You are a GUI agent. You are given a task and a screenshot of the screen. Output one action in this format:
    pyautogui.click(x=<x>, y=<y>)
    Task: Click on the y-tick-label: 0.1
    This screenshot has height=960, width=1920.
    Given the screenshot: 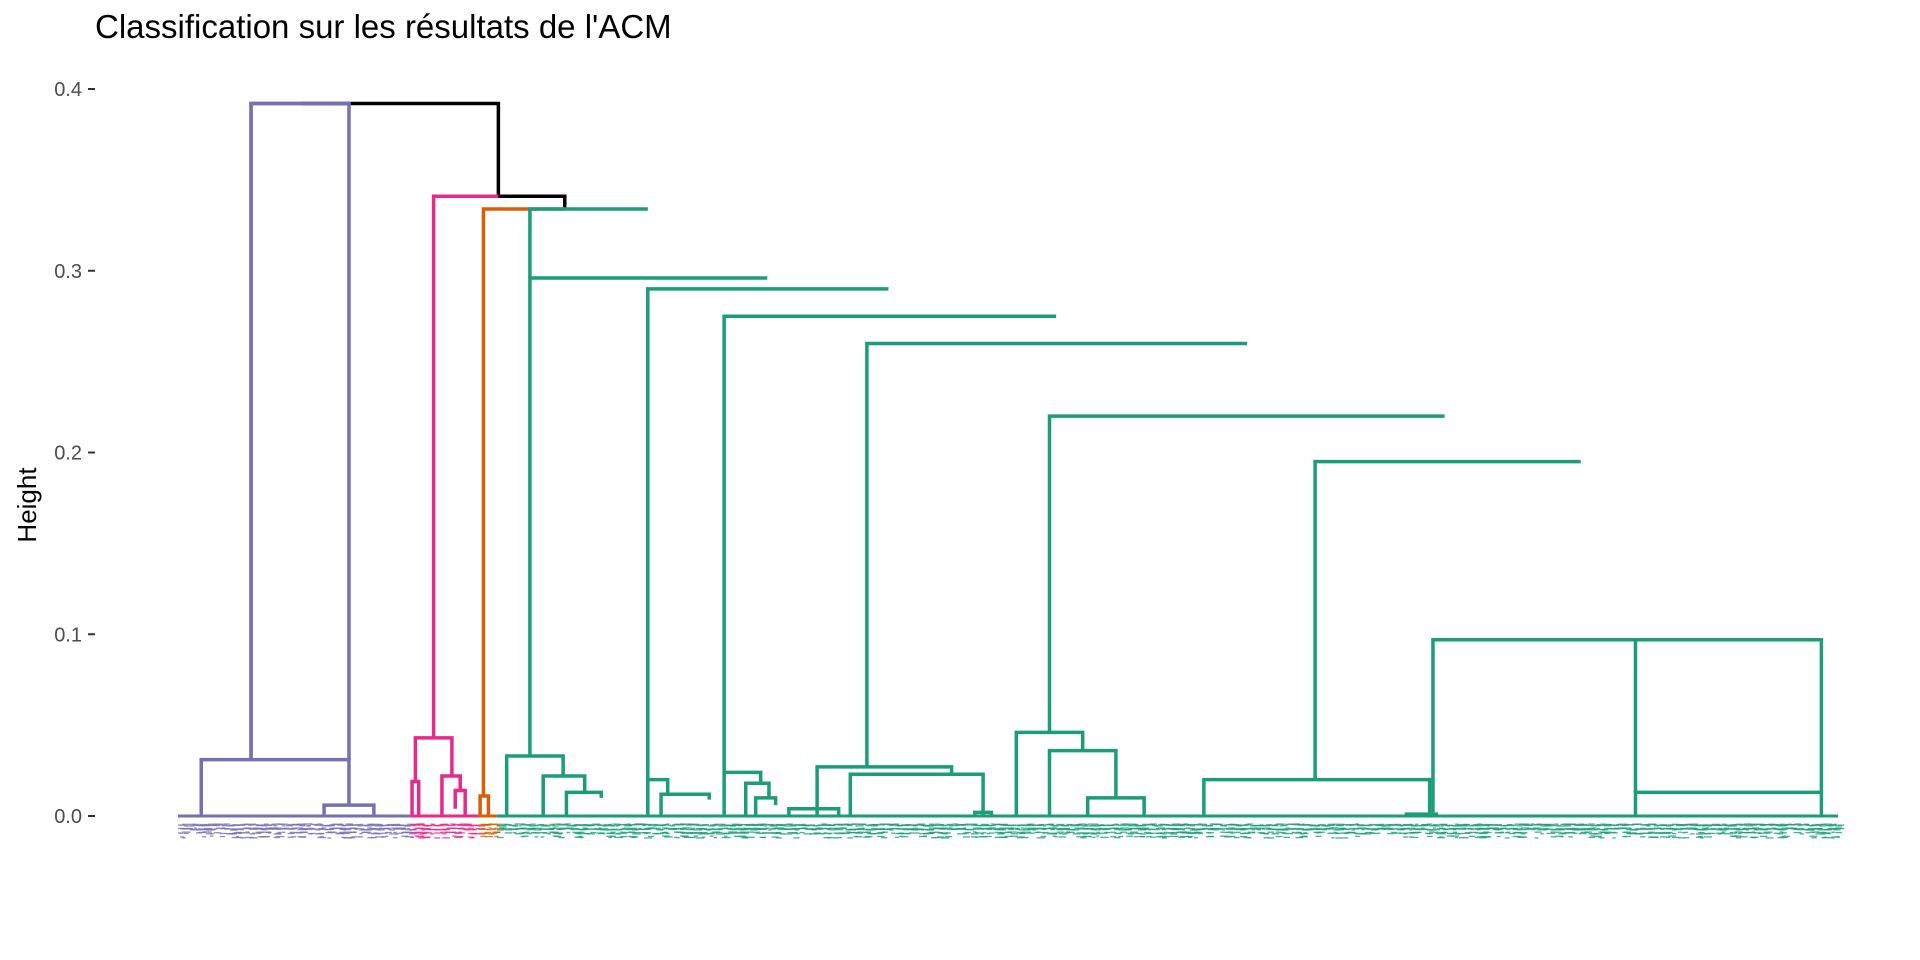 What is the action you would take?
    pyautogui.click(x=68, y=635)
    